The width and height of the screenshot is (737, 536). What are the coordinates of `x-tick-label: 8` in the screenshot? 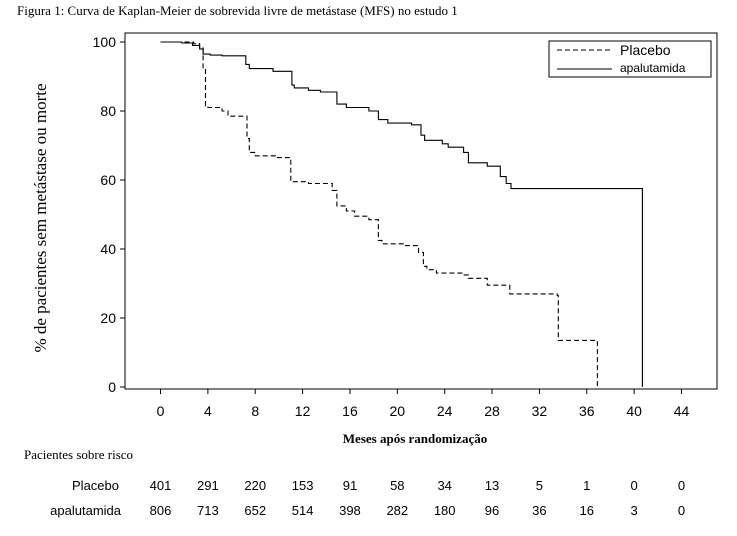 It's located at (255, 411).